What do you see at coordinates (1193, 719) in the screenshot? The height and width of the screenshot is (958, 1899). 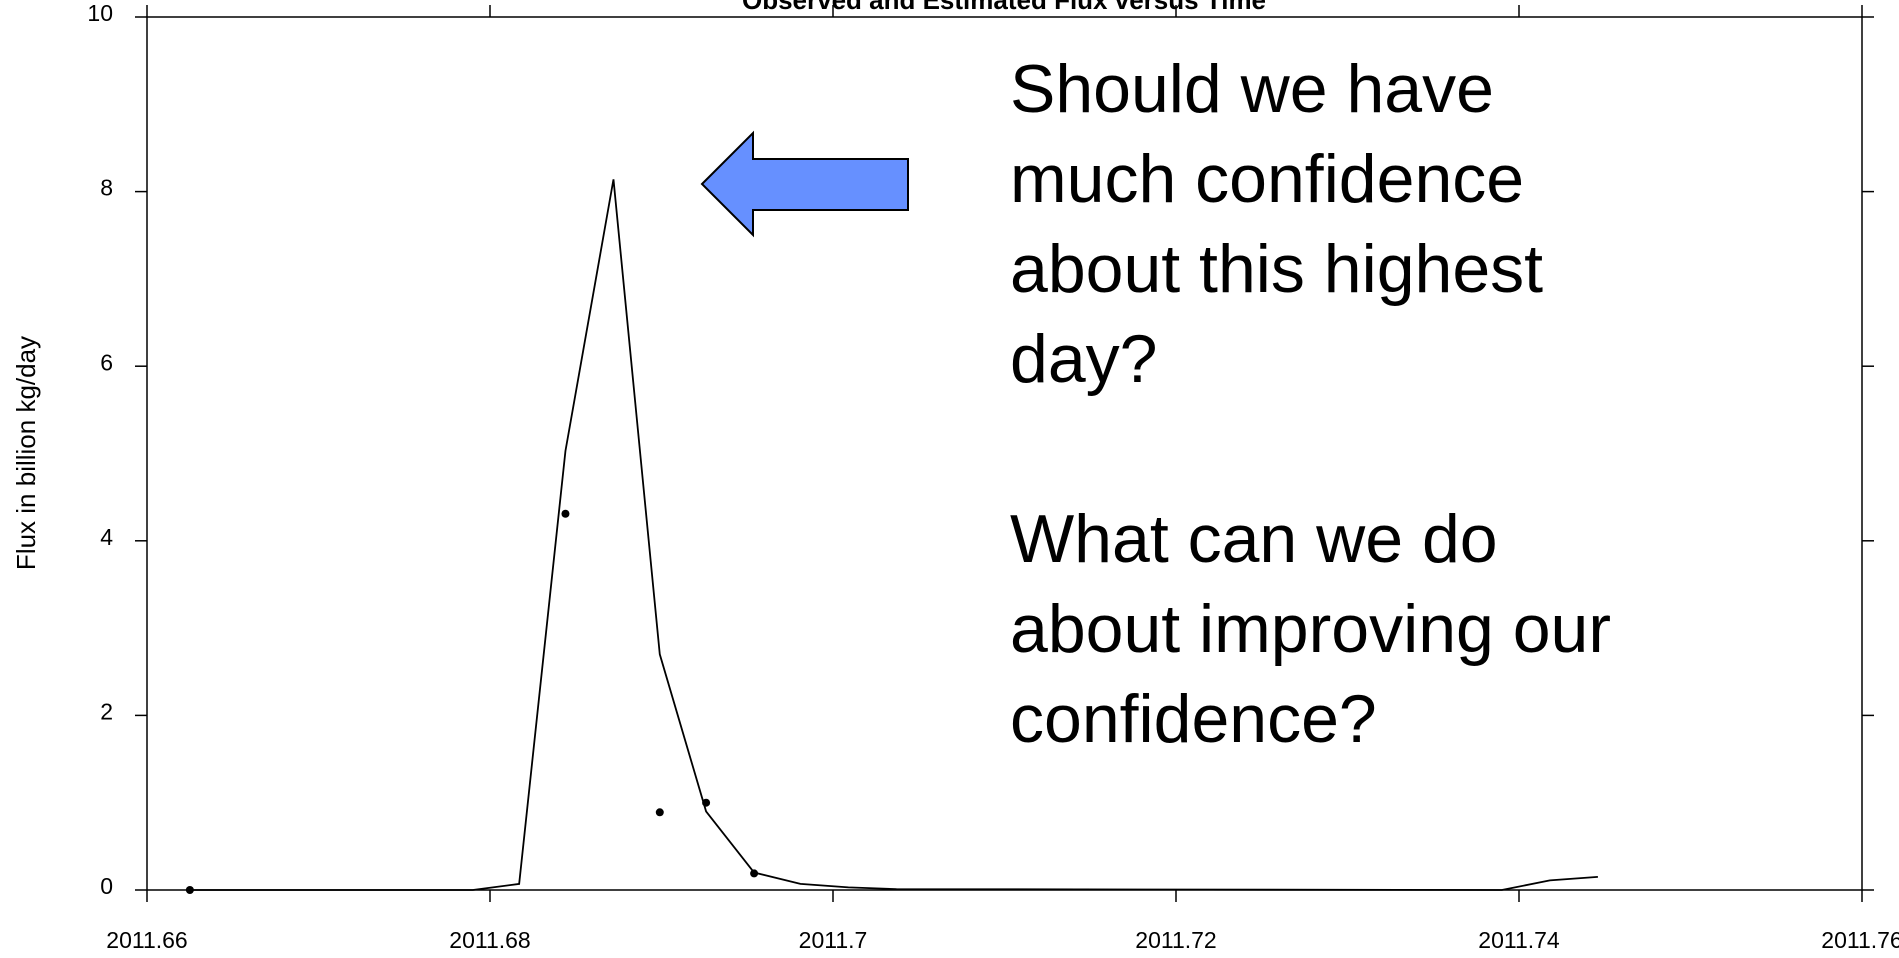 I see `annotation-line: confidence?` at bounding box center [1193, 719].